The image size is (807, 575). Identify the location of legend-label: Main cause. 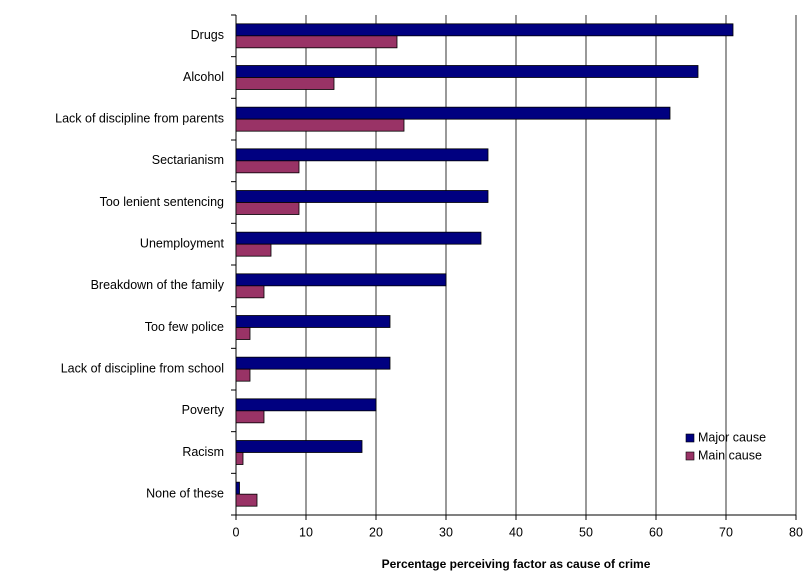
(730, 455).